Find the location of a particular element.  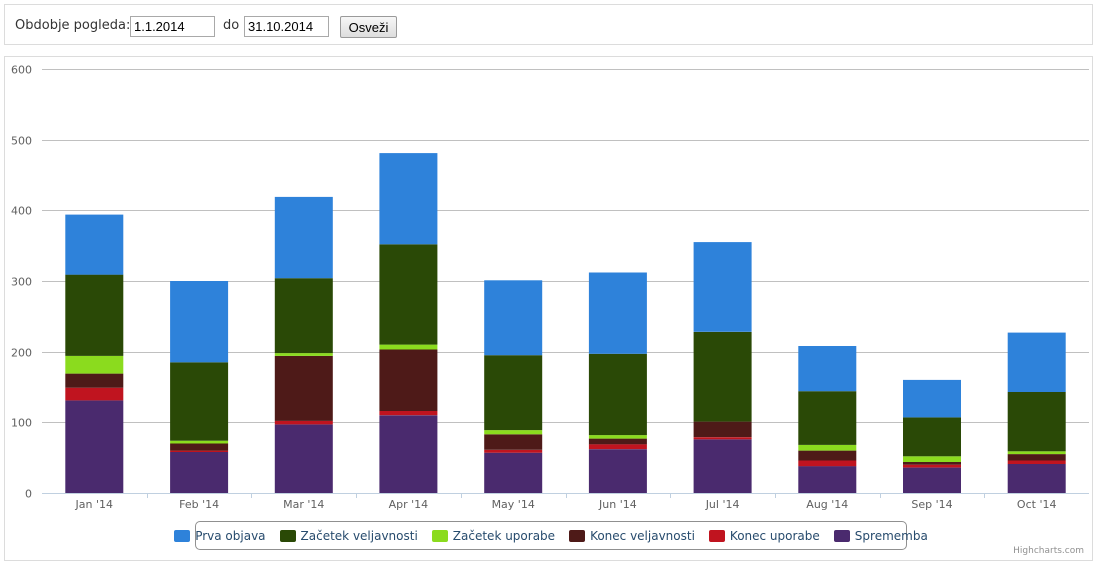

y-tick-label: 100 is located at coordinates (21, 423).